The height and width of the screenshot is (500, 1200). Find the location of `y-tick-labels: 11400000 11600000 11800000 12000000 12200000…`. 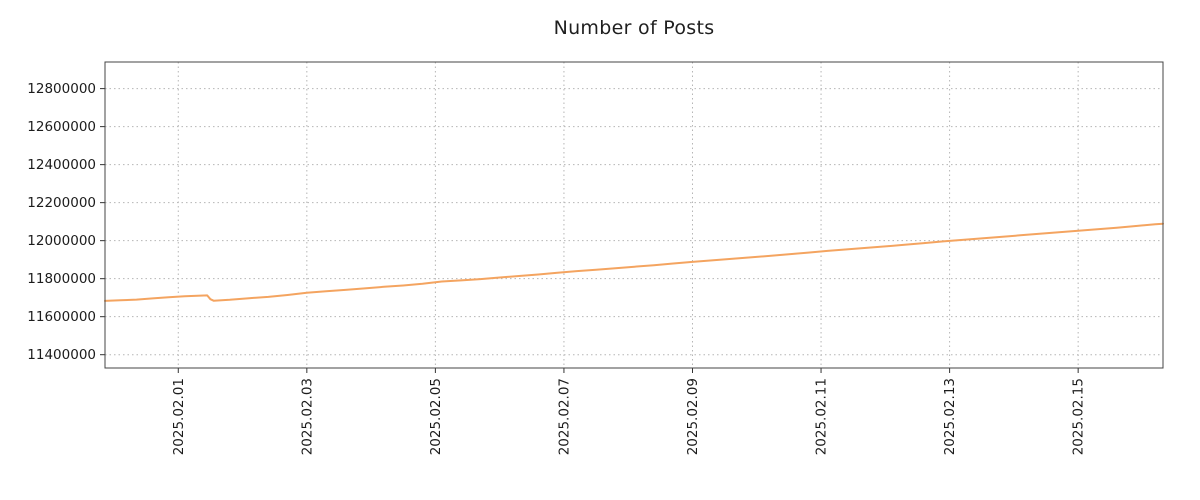

y-tick-labels: 11400000 11600000 11800000 12000000 12200000… is located at coordinates (61, 222).